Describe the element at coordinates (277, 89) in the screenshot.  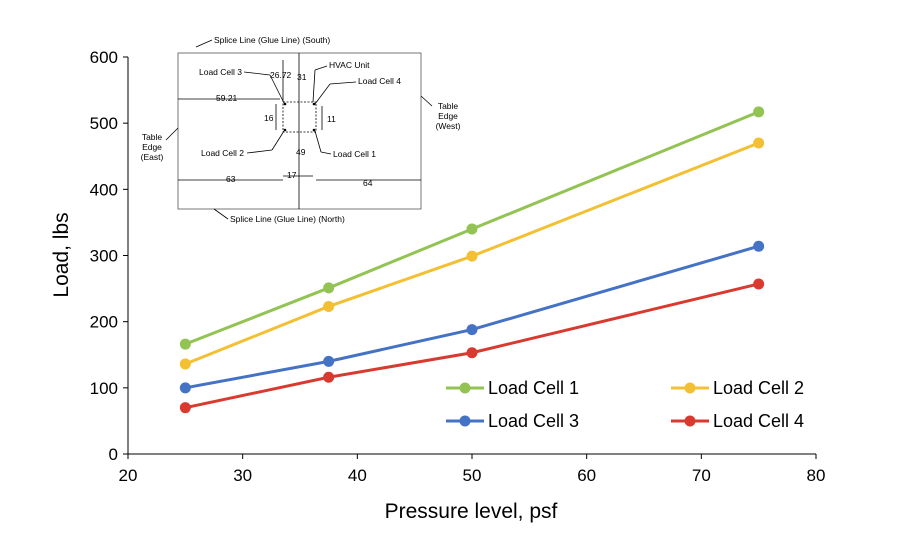
I see `inset-load-cell-3-leader-b` at that location.